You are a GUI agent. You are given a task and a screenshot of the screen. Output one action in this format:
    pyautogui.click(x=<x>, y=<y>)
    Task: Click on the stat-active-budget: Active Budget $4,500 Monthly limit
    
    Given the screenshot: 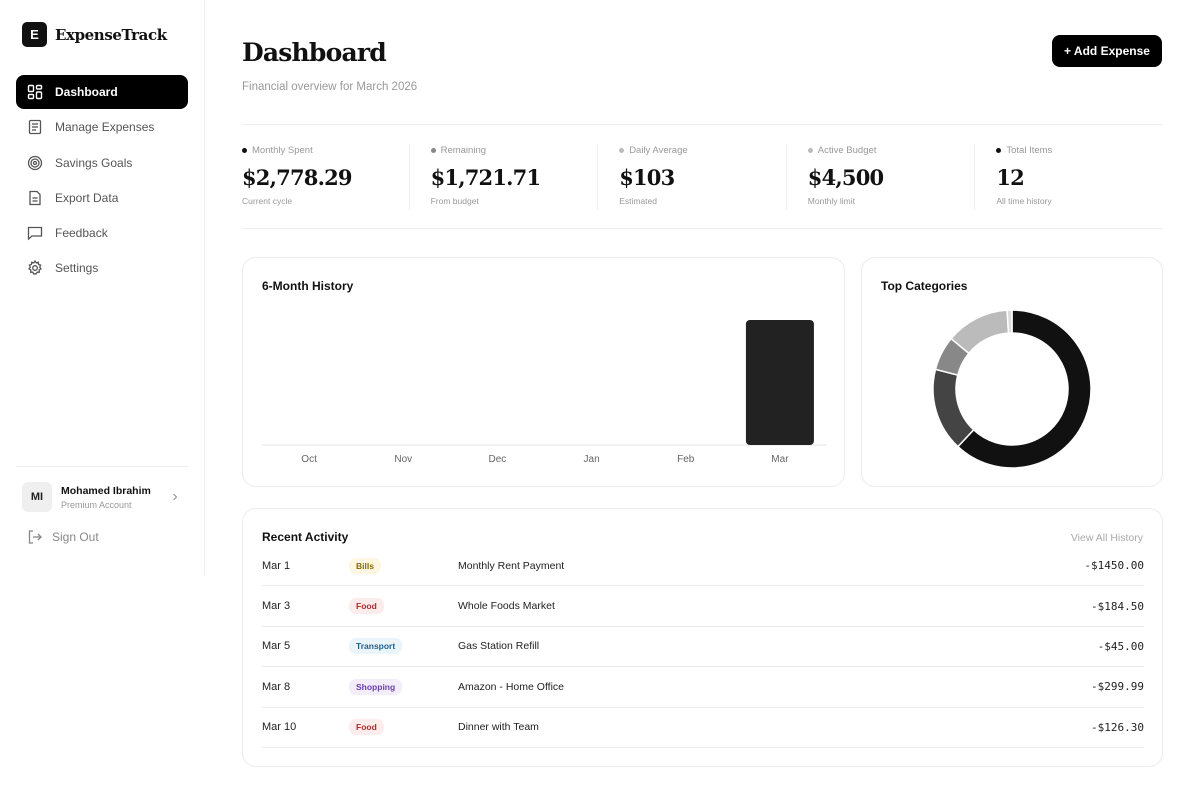 What is the action you would take?
    pyautogui.click(x=880, y=176)
    